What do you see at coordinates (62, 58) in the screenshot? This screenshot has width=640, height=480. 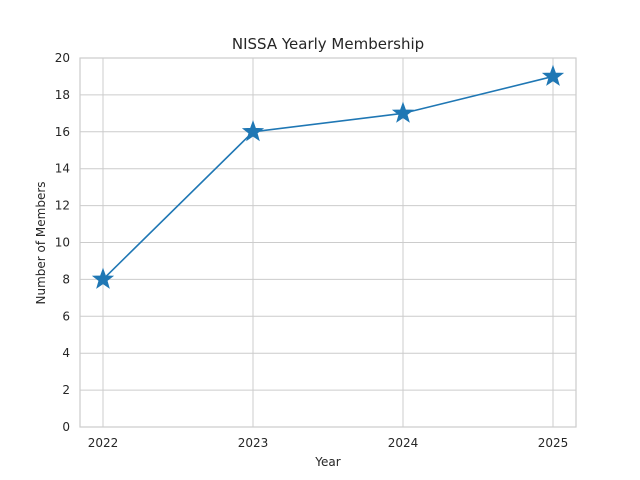 I see `y-tick-label: 20` at bounding box center [62, 58].